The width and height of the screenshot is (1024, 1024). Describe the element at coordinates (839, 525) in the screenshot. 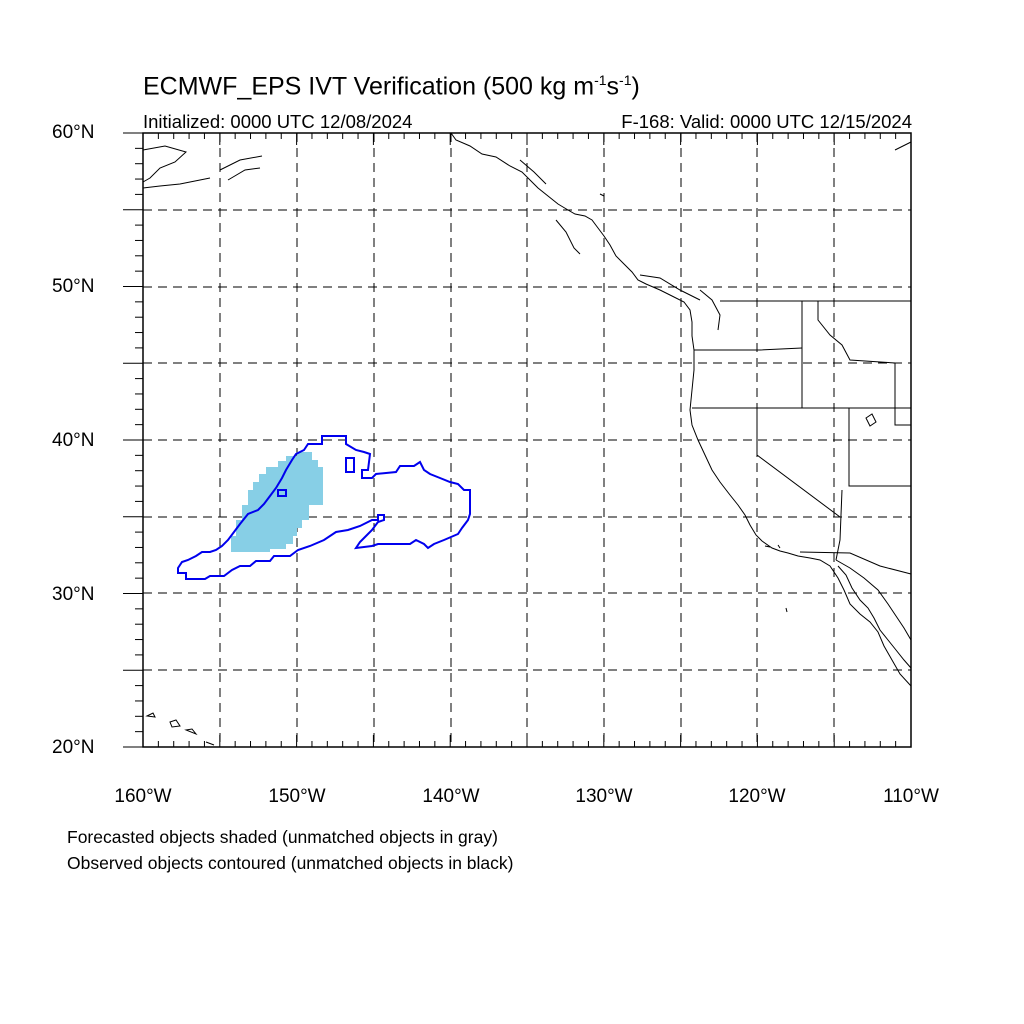

I see `arizona-border` at that location.